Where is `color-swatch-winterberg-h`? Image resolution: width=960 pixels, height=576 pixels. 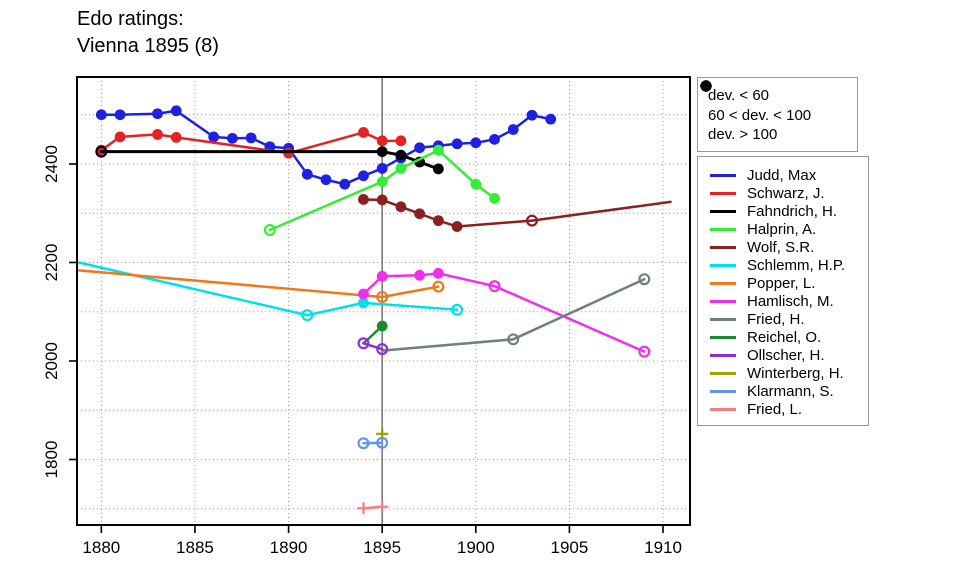 color-swatch-winterberg-h is located at coordinates (723, 373).